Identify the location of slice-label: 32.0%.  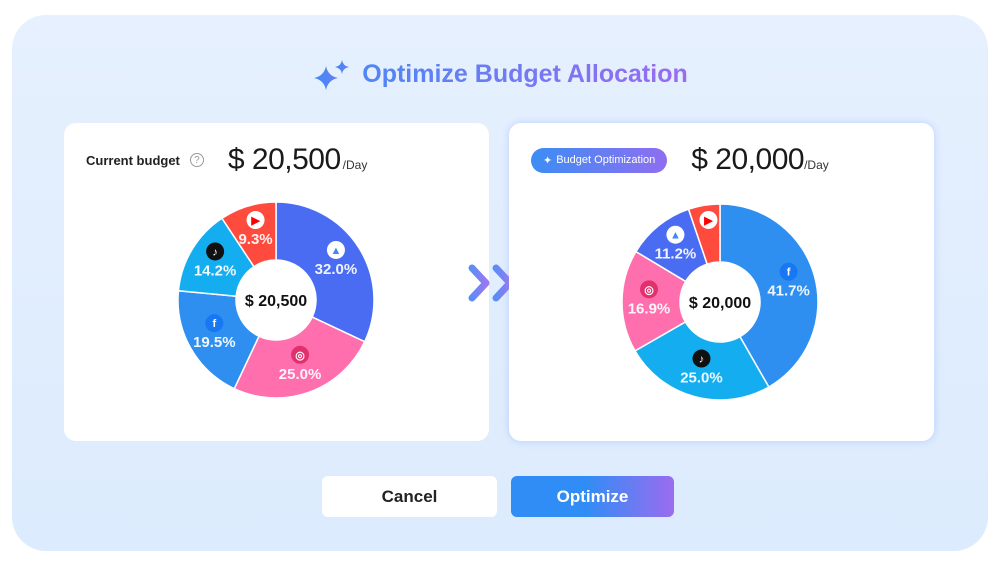
(336, 269).